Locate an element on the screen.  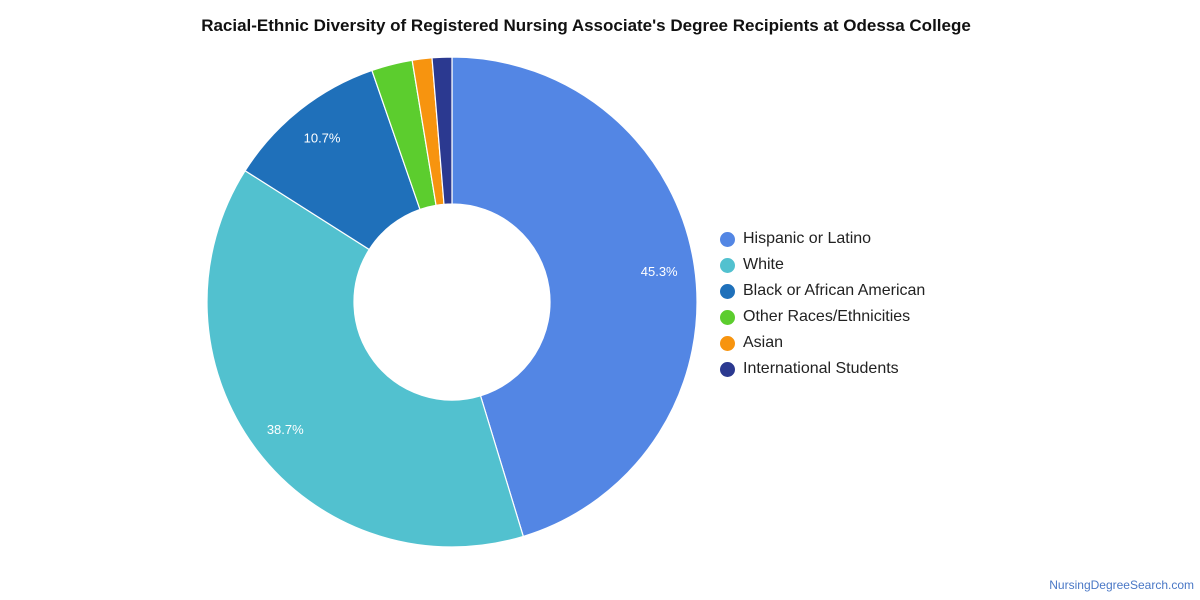
legend-label-0: Hispanic or Latino is located at coordinates (807, 238).